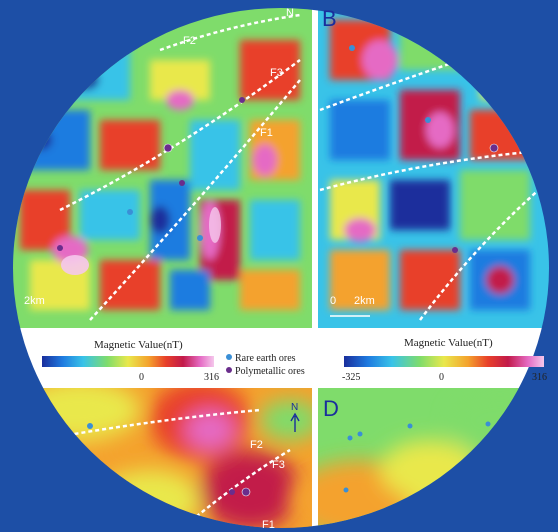  I want to click on polymetallic-label: Polymetallic ores, so click(270, 371).